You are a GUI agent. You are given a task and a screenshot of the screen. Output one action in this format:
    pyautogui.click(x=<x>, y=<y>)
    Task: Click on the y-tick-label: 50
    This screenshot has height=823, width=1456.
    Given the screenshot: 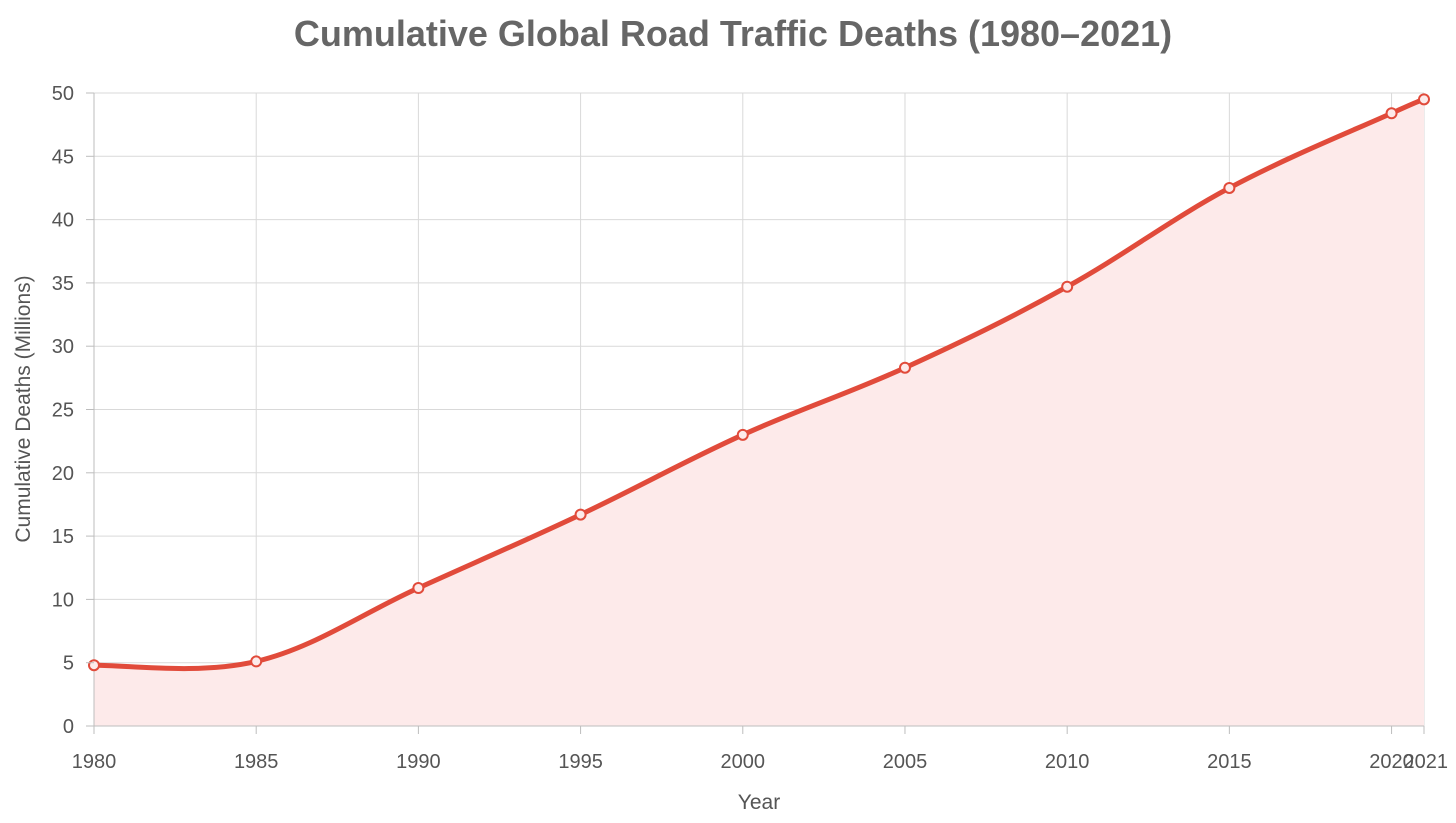 What is the action you would take?
    pyautogui.click(x=63, y=94)
    